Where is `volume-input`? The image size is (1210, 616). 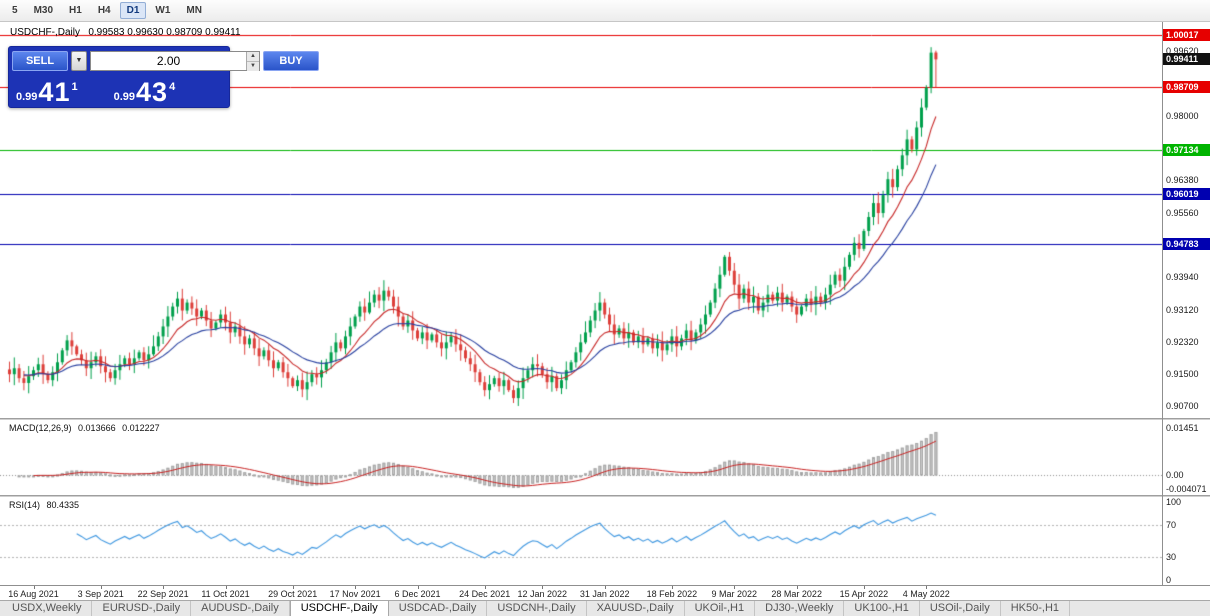 volume-input is located at coordinates (168, 60).